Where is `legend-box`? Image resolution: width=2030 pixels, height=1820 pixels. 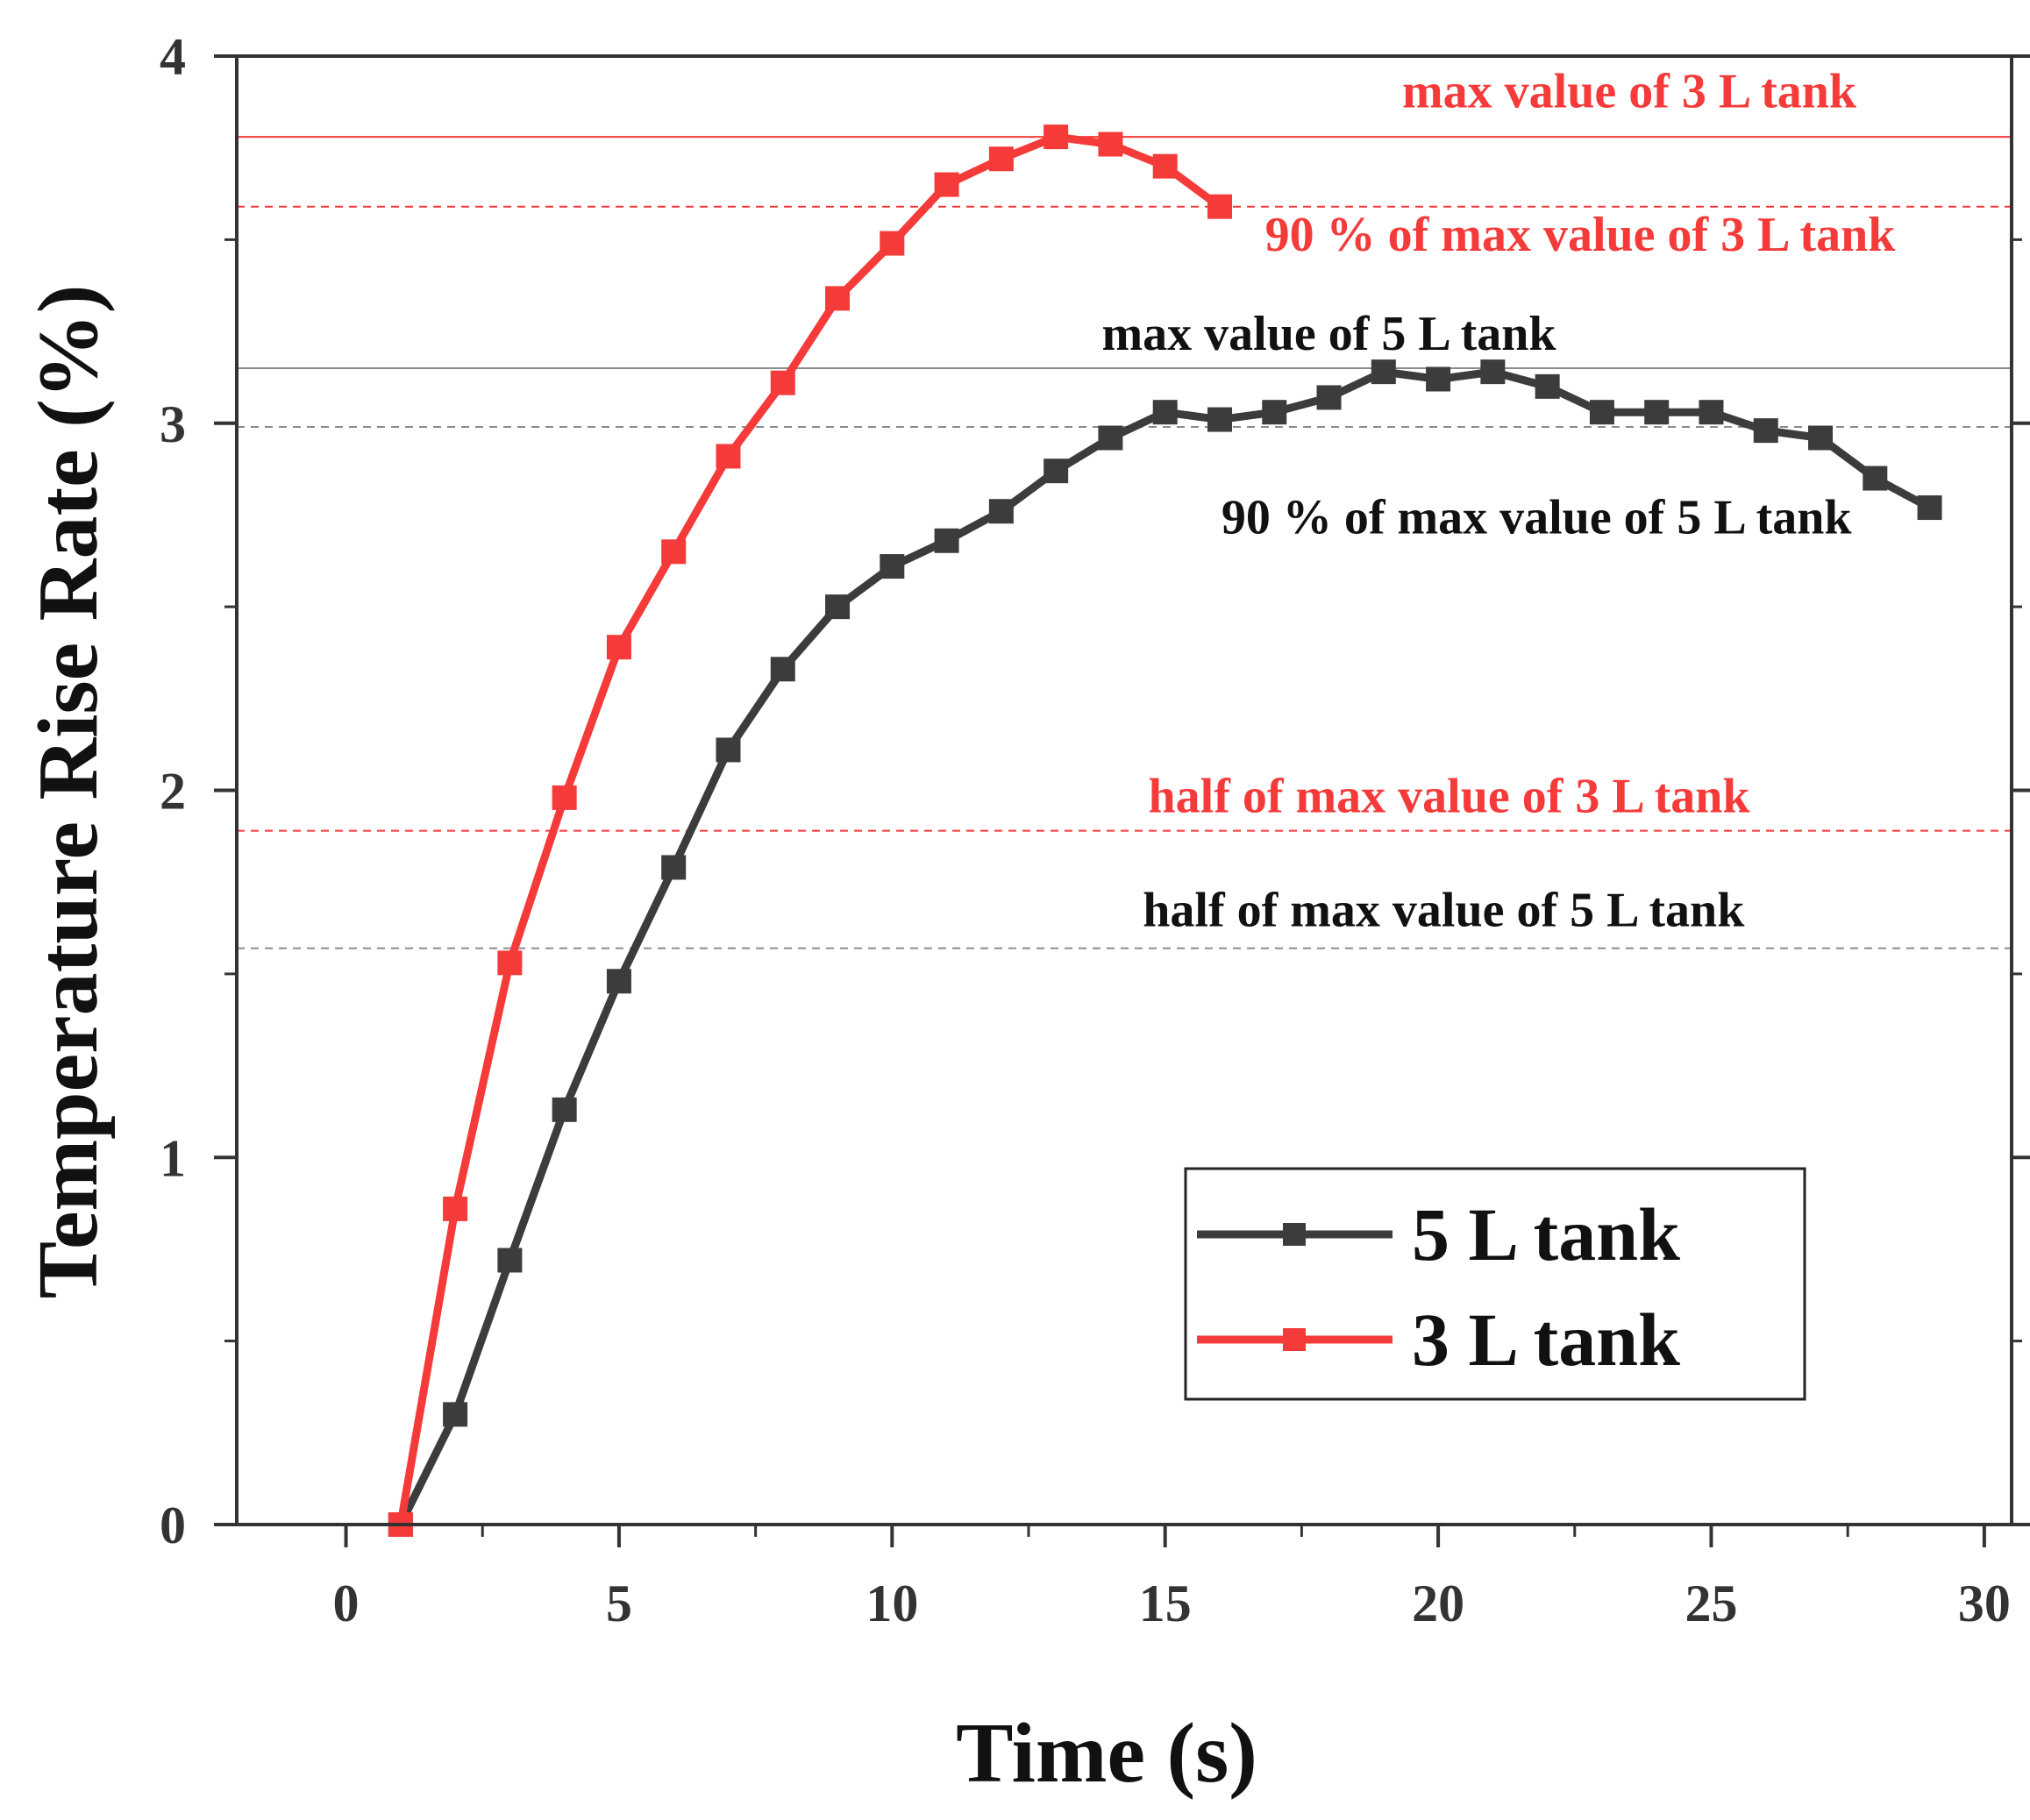
legend-box is located at coordinates (1495, 1284).